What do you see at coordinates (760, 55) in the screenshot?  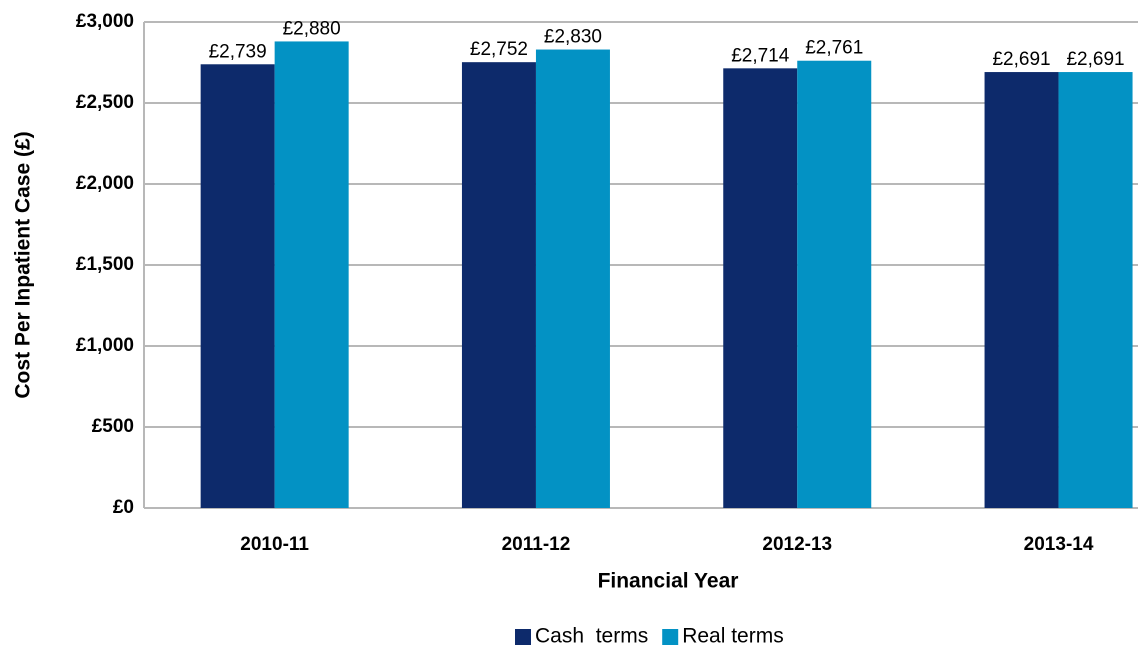 I see `value-label: £2,714` at bounding box center [760, 55].